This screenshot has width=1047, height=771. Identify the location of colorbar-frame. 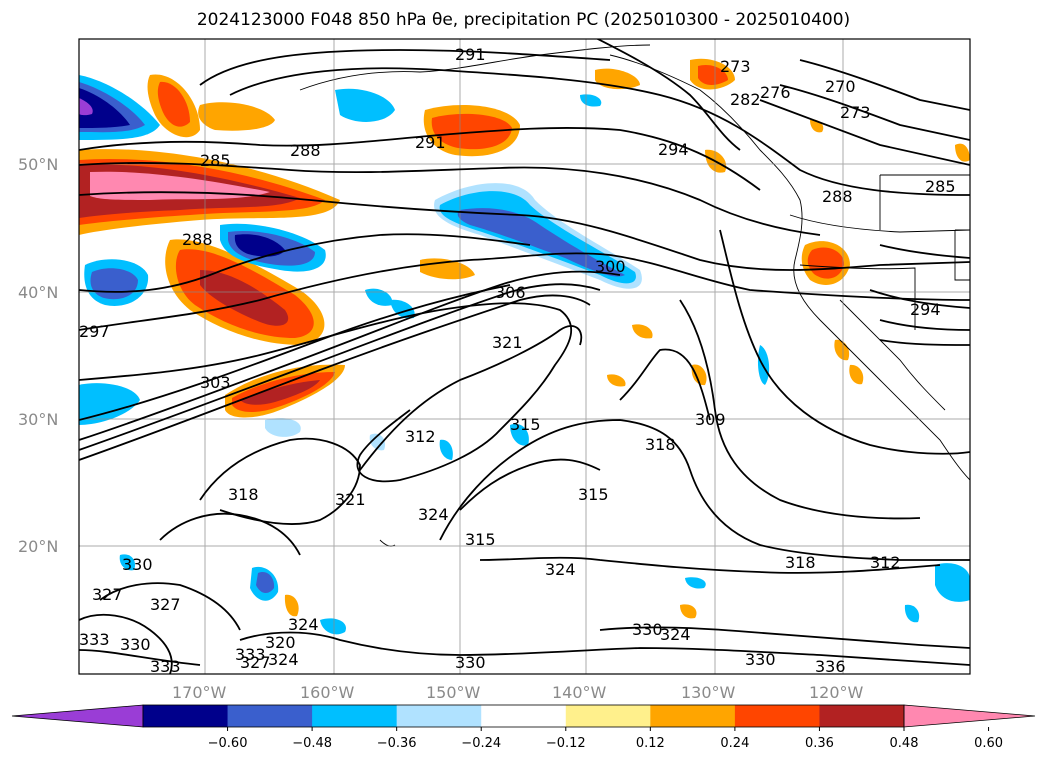
(523, 716).